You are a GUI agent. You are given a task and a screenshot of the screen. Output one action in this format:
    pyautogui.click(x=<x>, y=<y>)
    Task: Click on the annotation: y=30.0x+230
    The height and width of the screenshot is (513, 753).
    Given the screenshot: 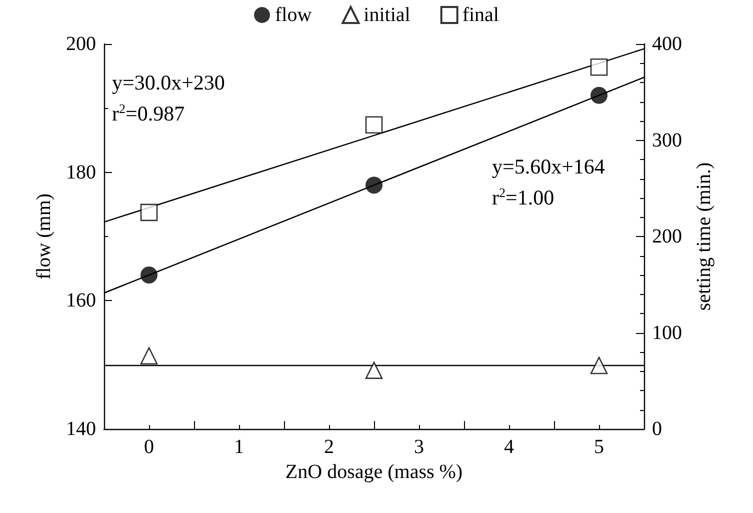 What is the action you would take?
    pyautogui.click(x=168, y=82)
    